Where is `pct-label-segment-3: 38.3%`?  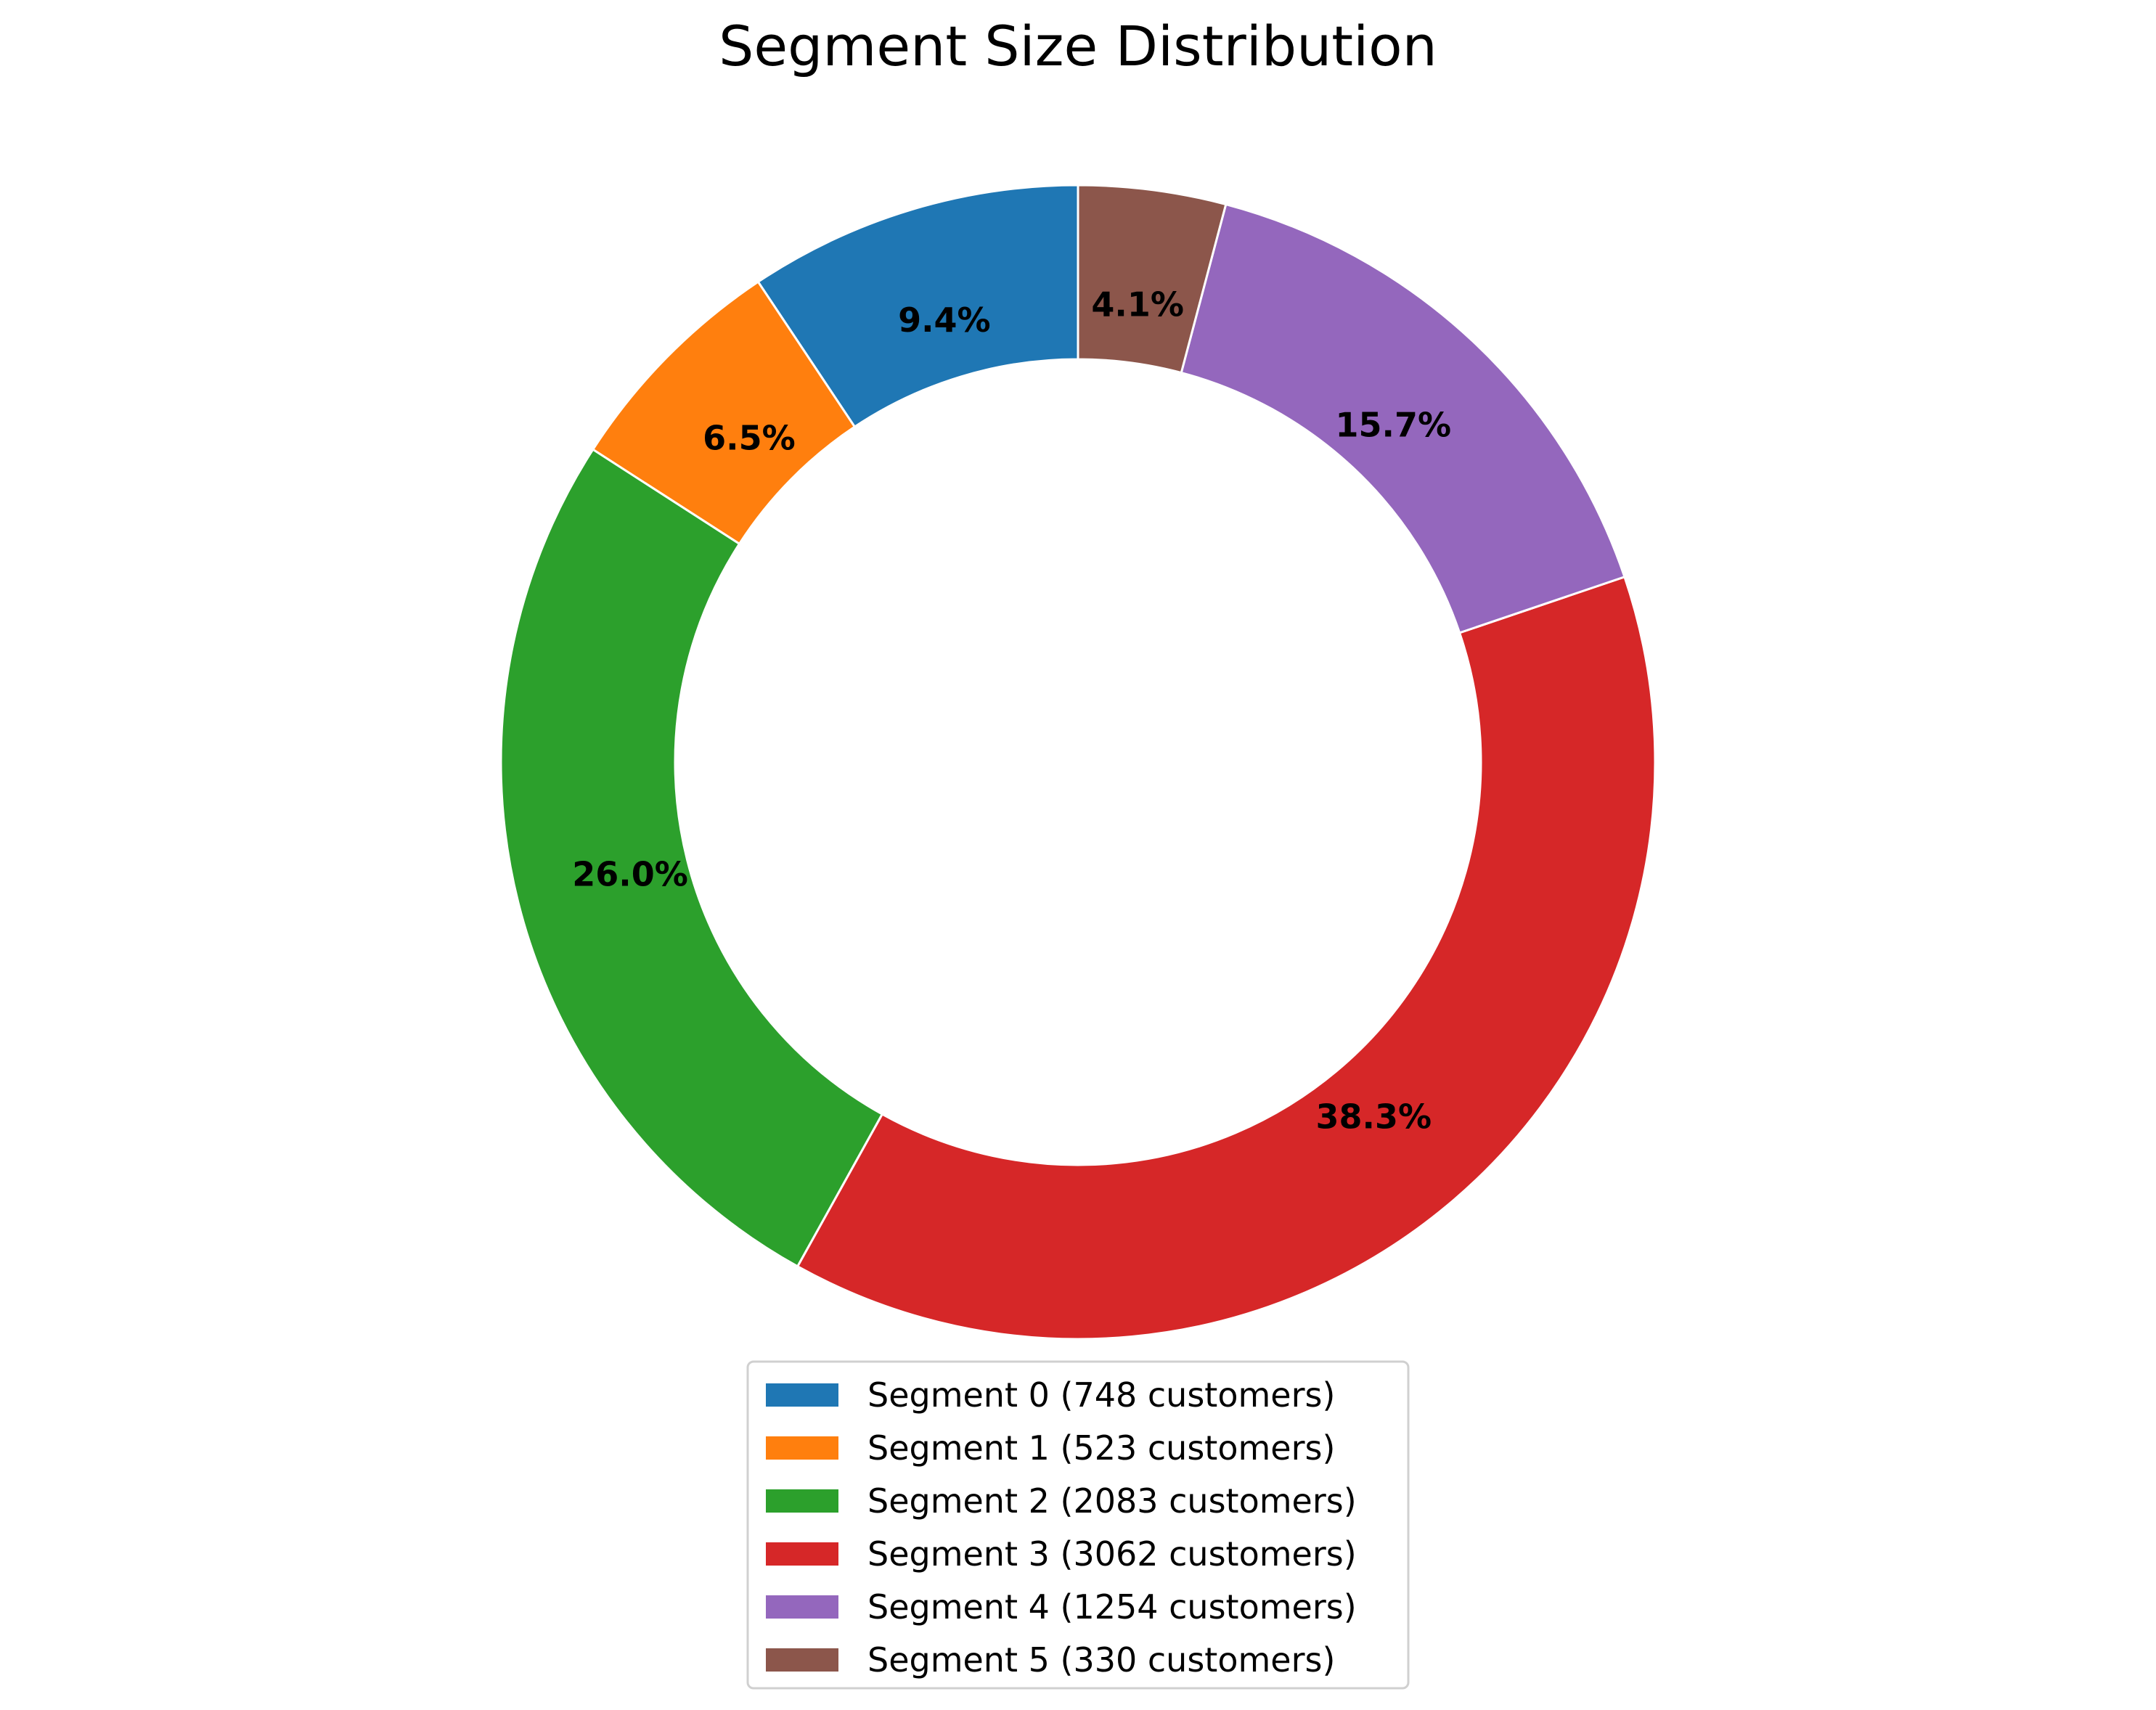 pct-label-segment-3: 38.3% is located at coordinates (1374, 1116).